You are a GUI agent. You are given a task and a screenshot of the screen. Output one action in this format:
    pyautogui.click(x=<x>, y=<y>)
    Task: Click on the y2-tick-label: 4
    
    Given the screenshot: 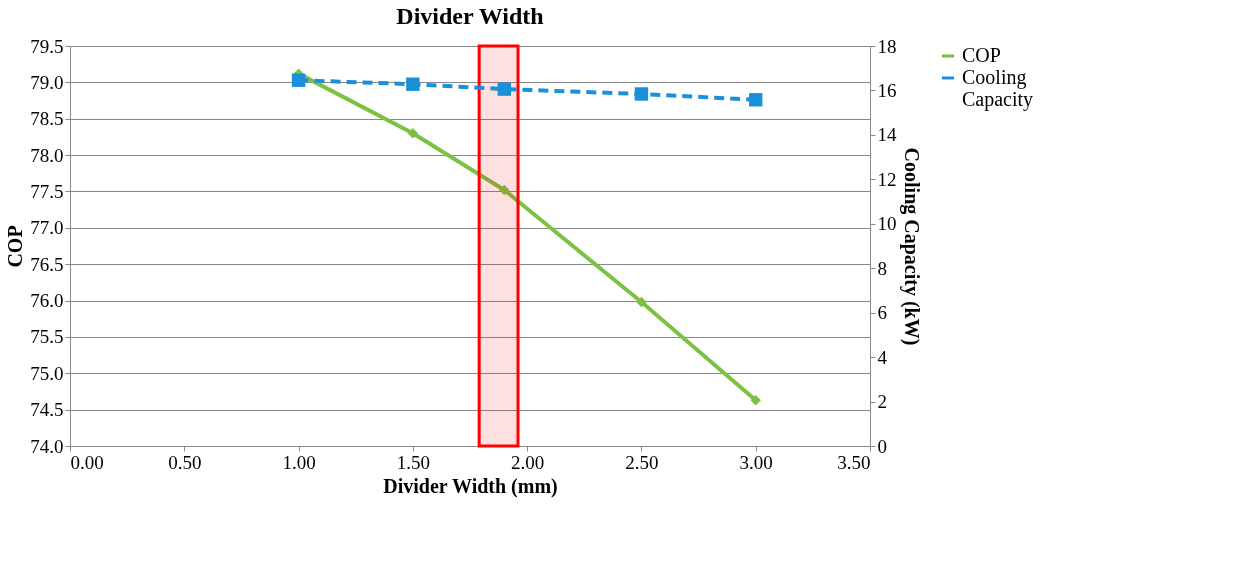 What is the action you would take?
    pyautogui.click(x=882, y=357)
    